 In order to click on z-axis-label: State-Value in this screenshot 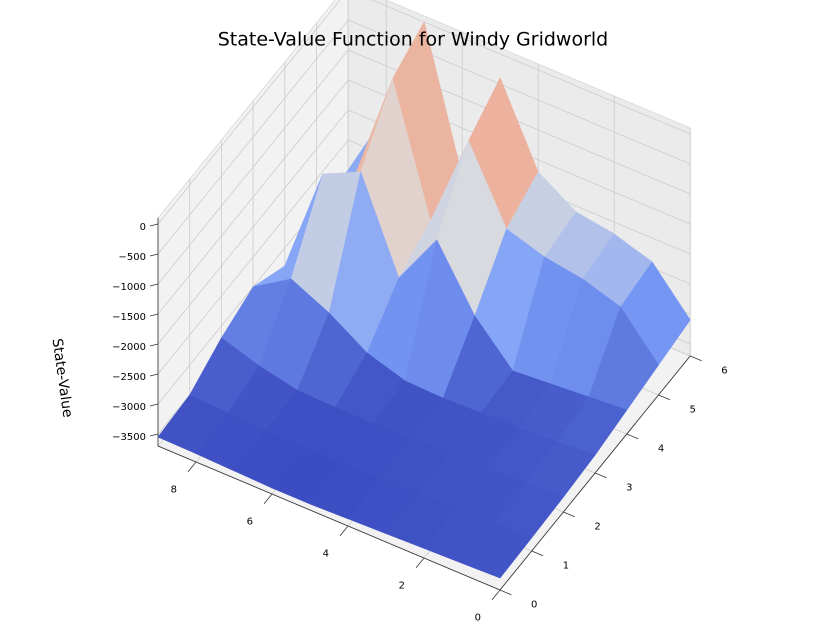, I will do `click(62, 377)`.